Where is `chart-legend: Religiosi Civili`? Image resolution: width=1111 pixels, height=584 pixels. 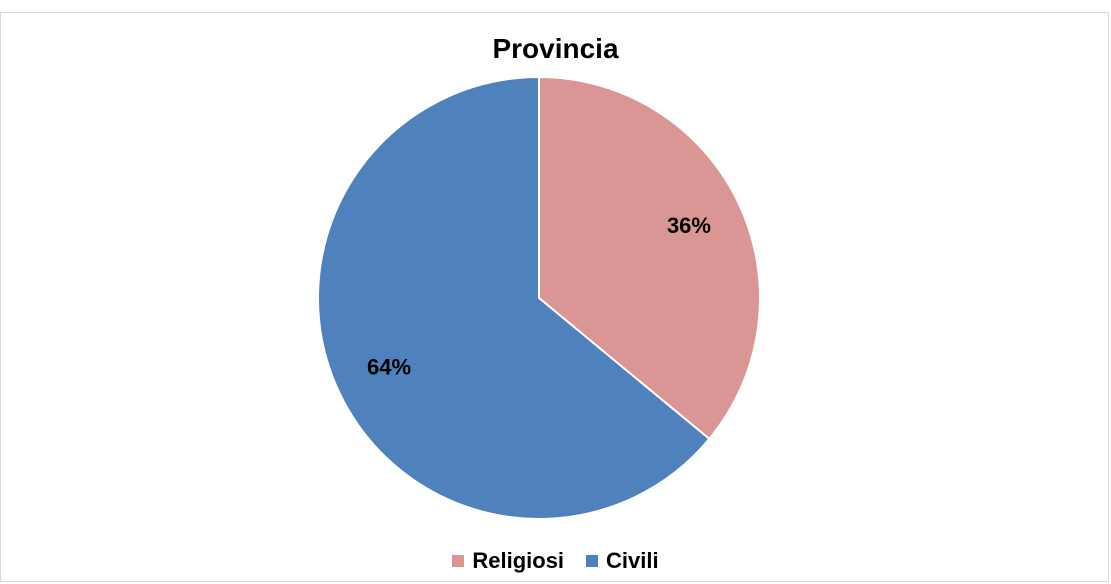
chart-legend: Religiosi Civili is located at coordinates (555, 561).